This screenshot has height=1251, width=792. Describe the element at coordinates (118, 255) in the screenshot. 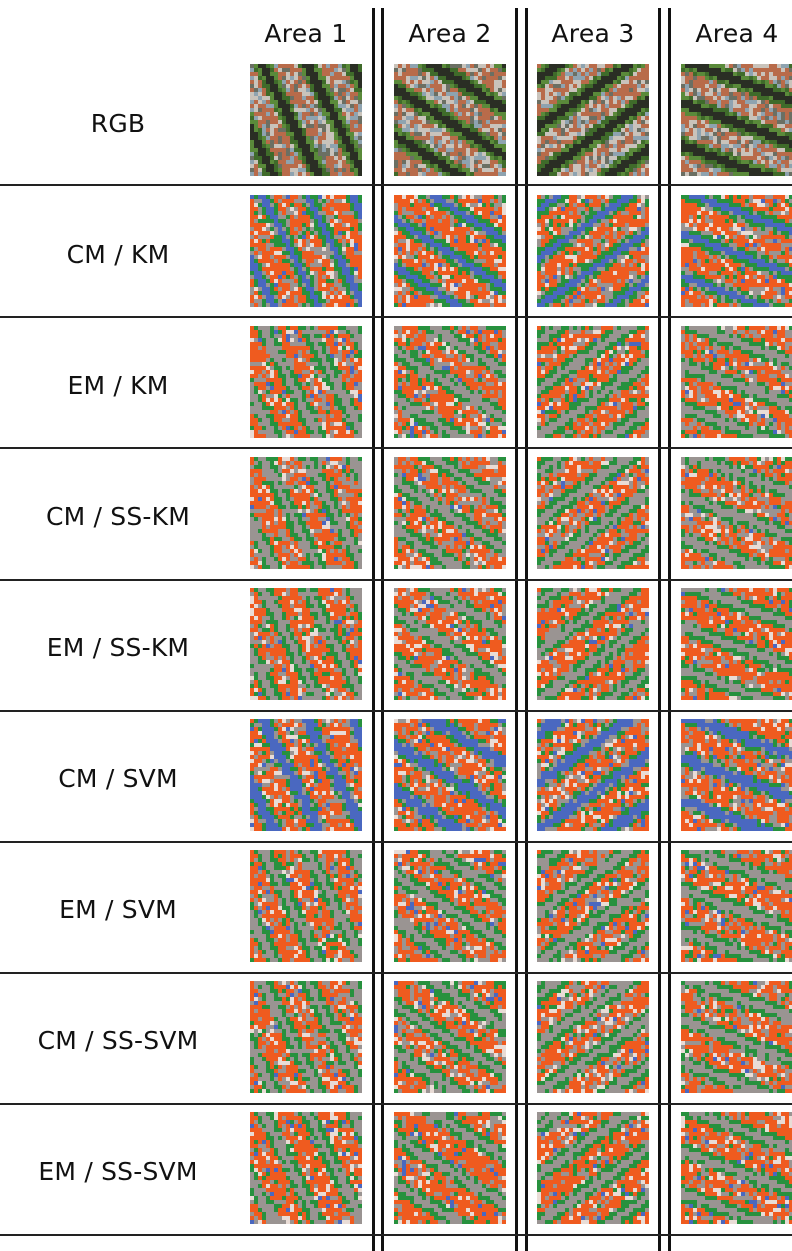

I see `row-label-cm-km: CM / KM` at that location.